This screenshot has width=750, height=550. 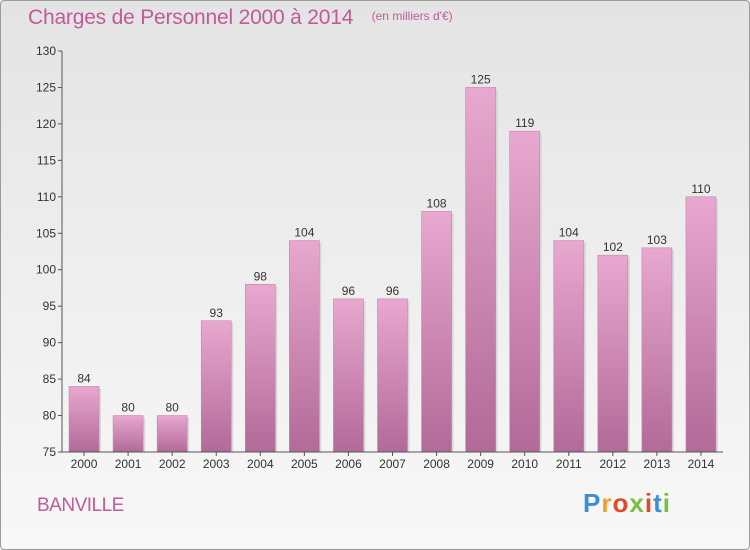 I want to click on logo-letter: t, so click(x=658, y=503).